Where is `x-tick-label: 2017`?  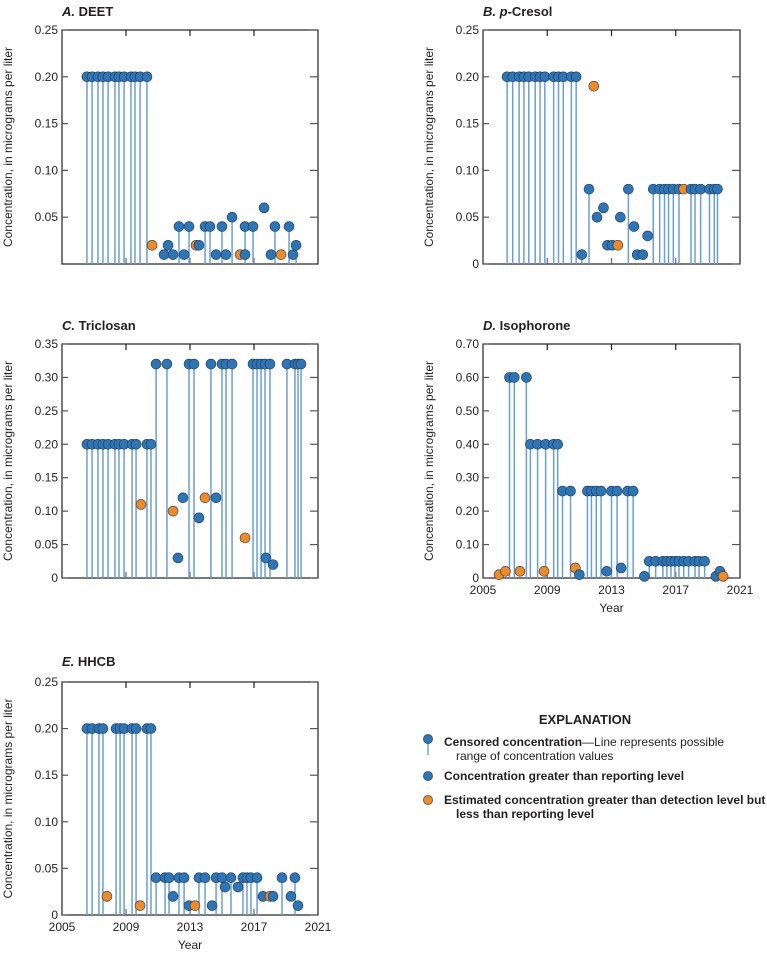
x-tick-label: 2017 is located at coordinates (254, 927).